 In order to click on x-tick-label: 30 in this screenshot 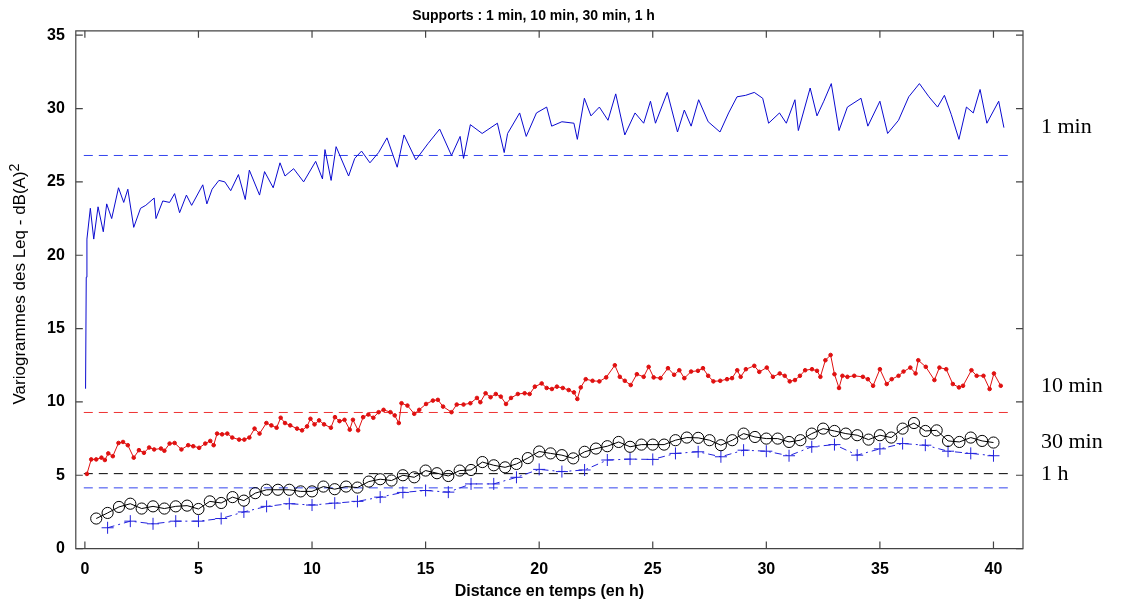, I will do `click(766, 568)`.